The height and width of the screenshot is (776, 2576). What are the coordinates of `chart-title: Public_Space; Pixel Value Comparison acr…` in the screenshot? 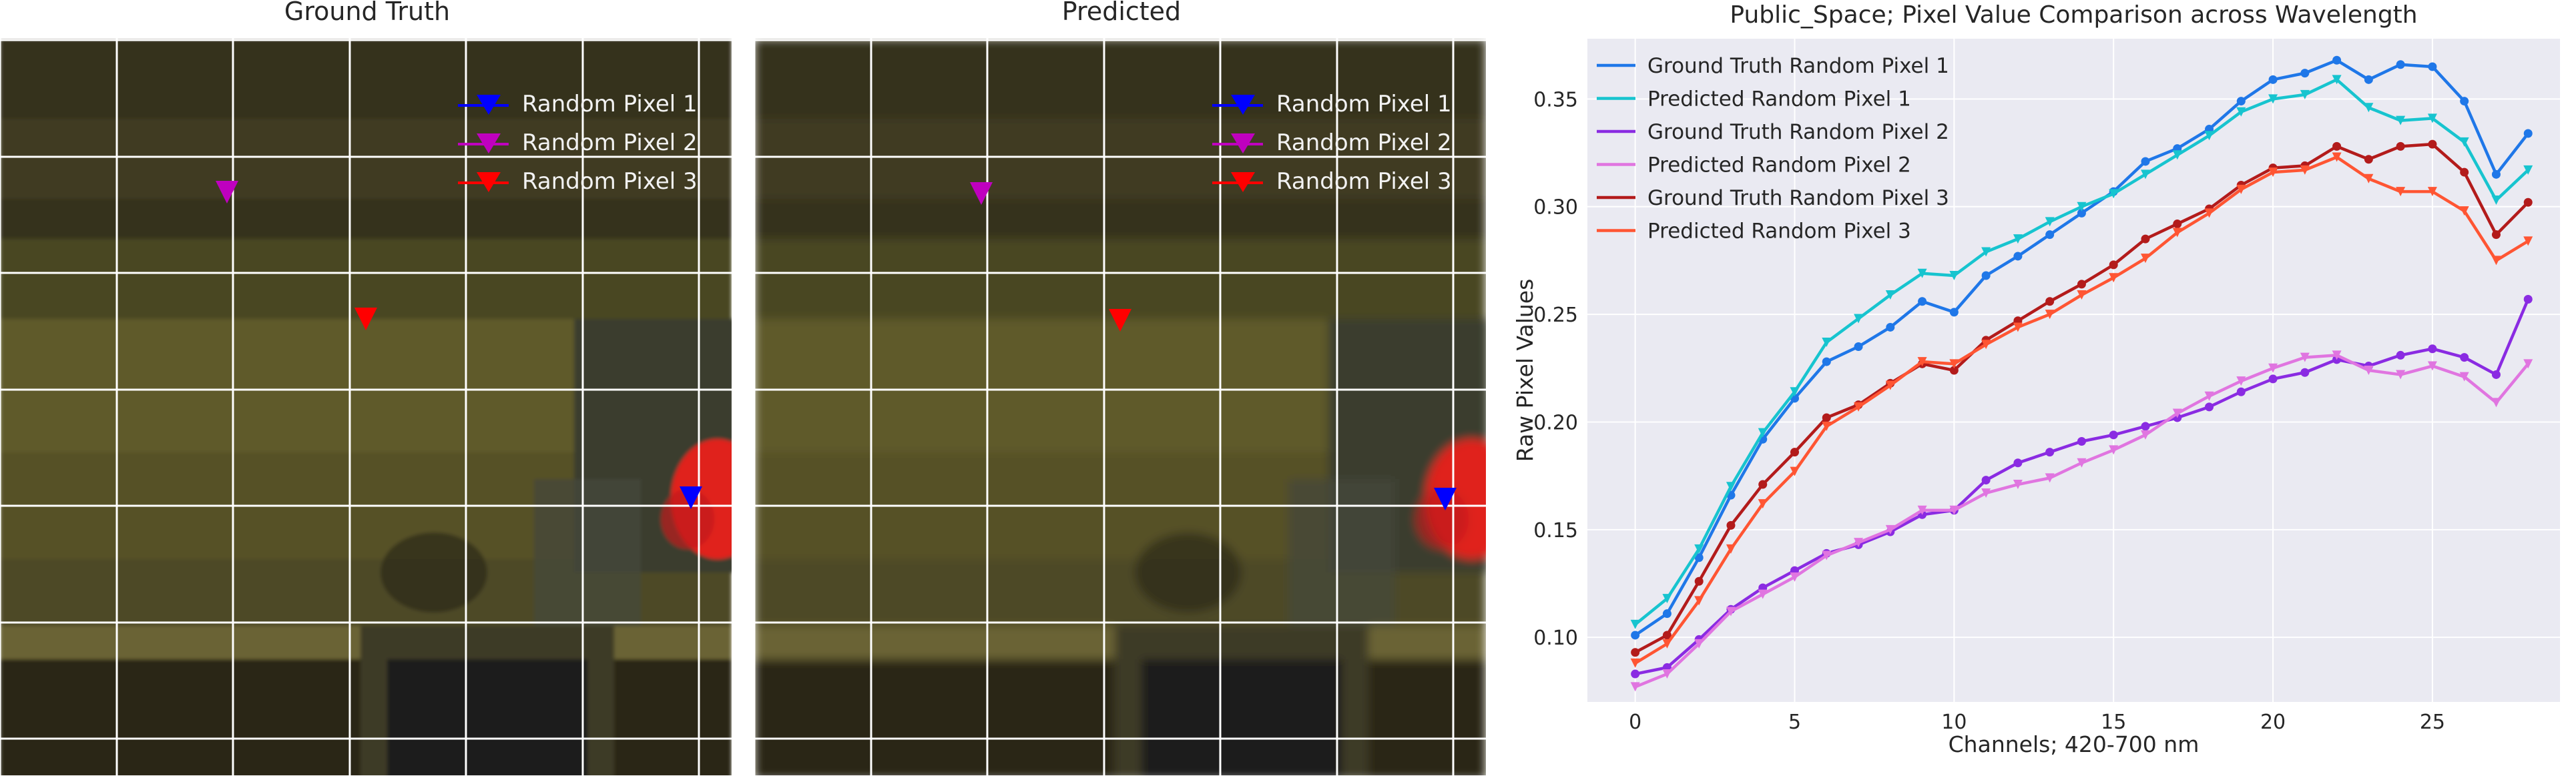 It's located at (2073, 15).